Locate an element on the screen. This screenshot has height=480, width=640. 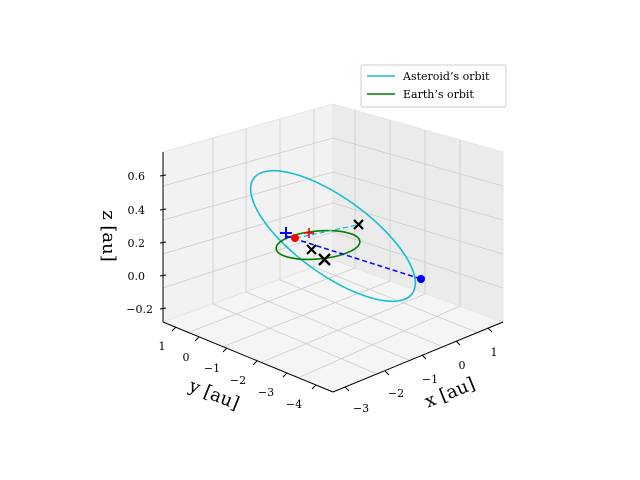
z-tick-label: −0.2 is located at coordinates (139, 309).